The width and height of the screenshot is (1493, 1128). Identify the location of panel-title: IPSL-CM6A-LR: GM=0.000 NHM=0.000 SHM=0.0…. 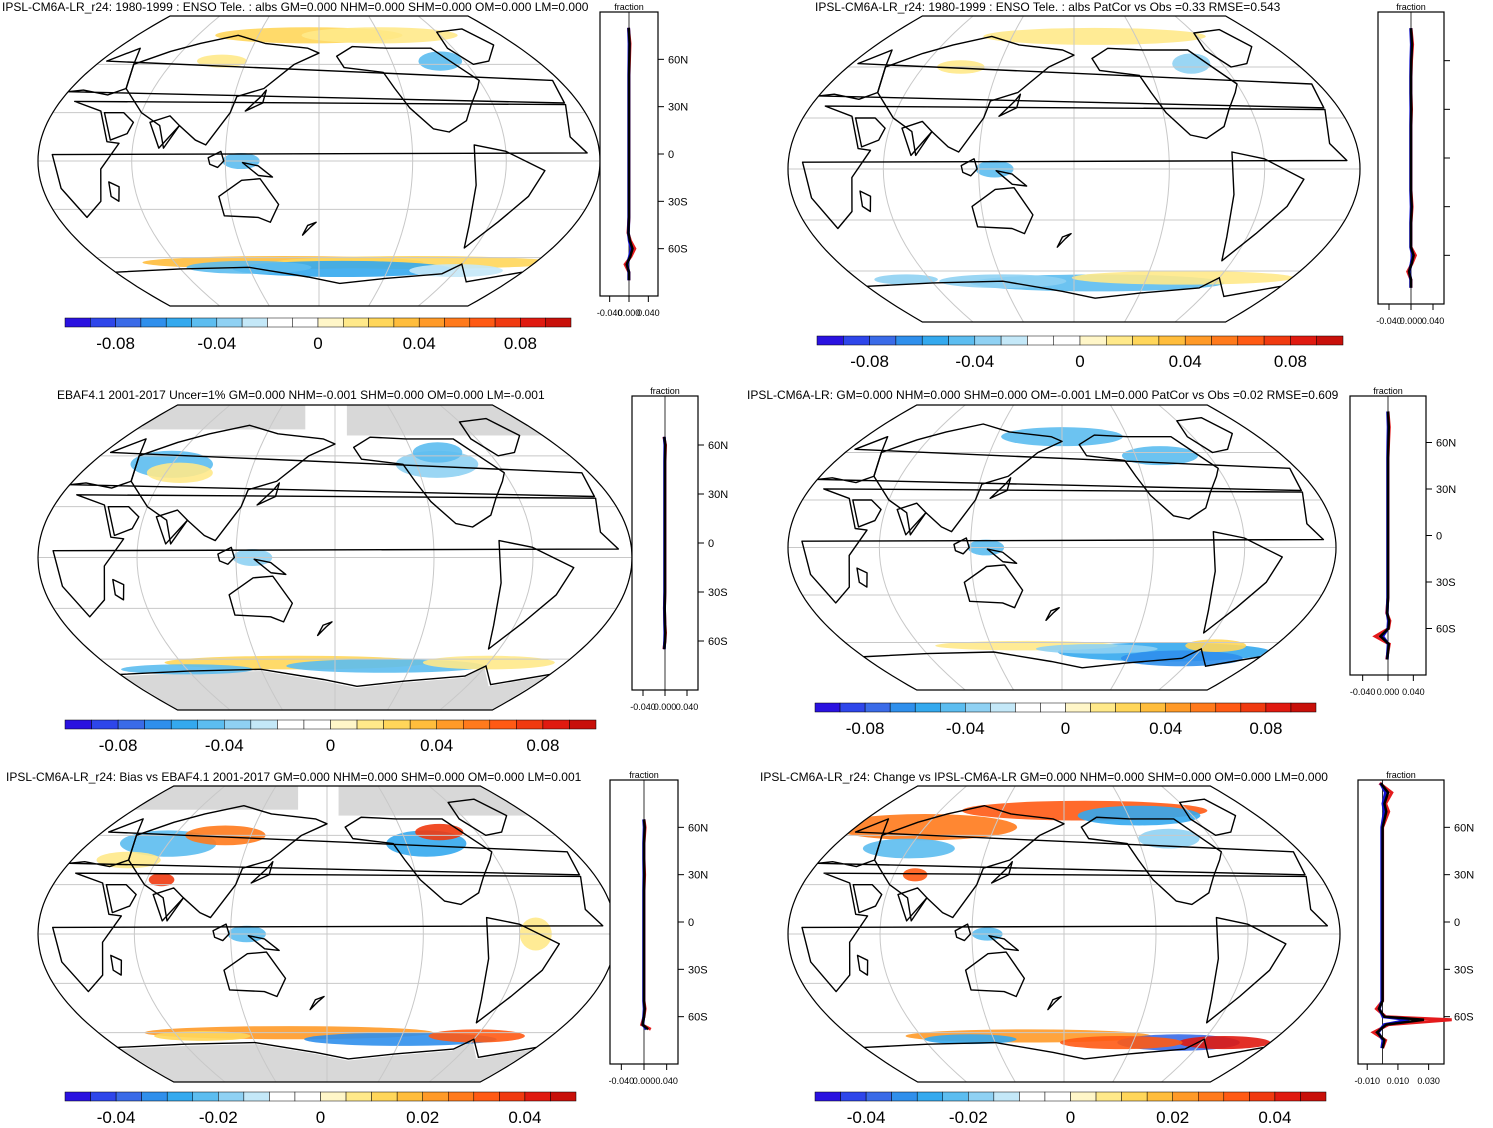
(1043, 395).